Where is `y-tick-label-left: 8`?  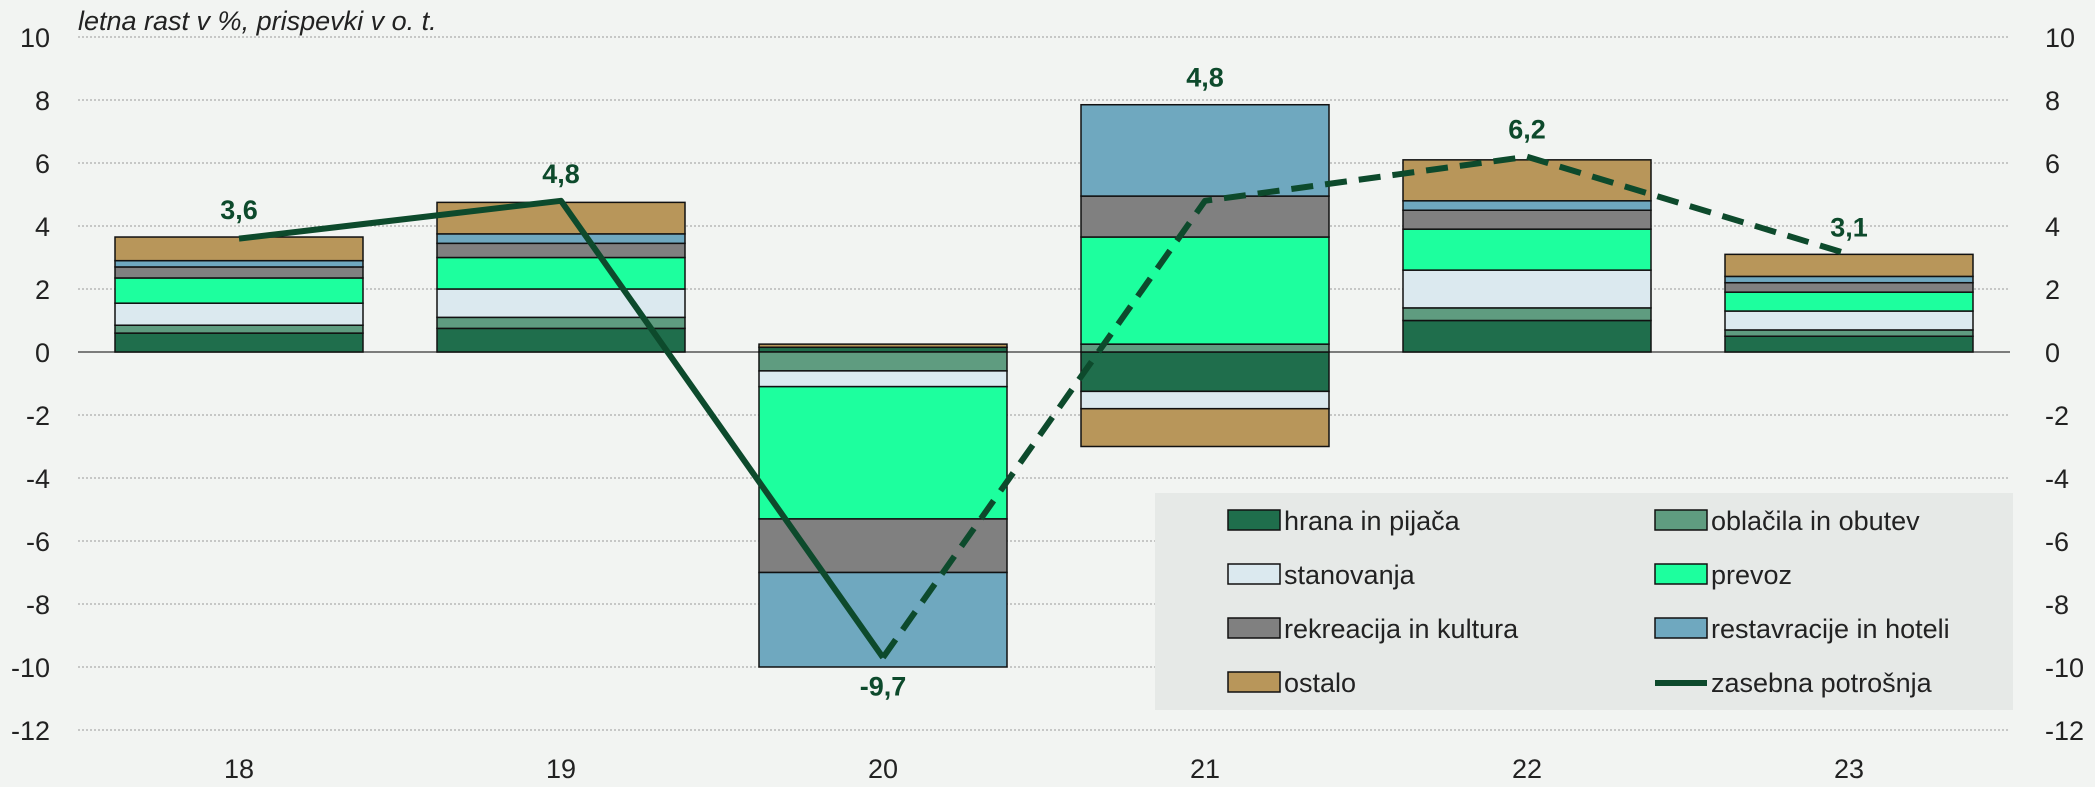 y-tick-label-left: 8 is located at coordinates (42, 101).